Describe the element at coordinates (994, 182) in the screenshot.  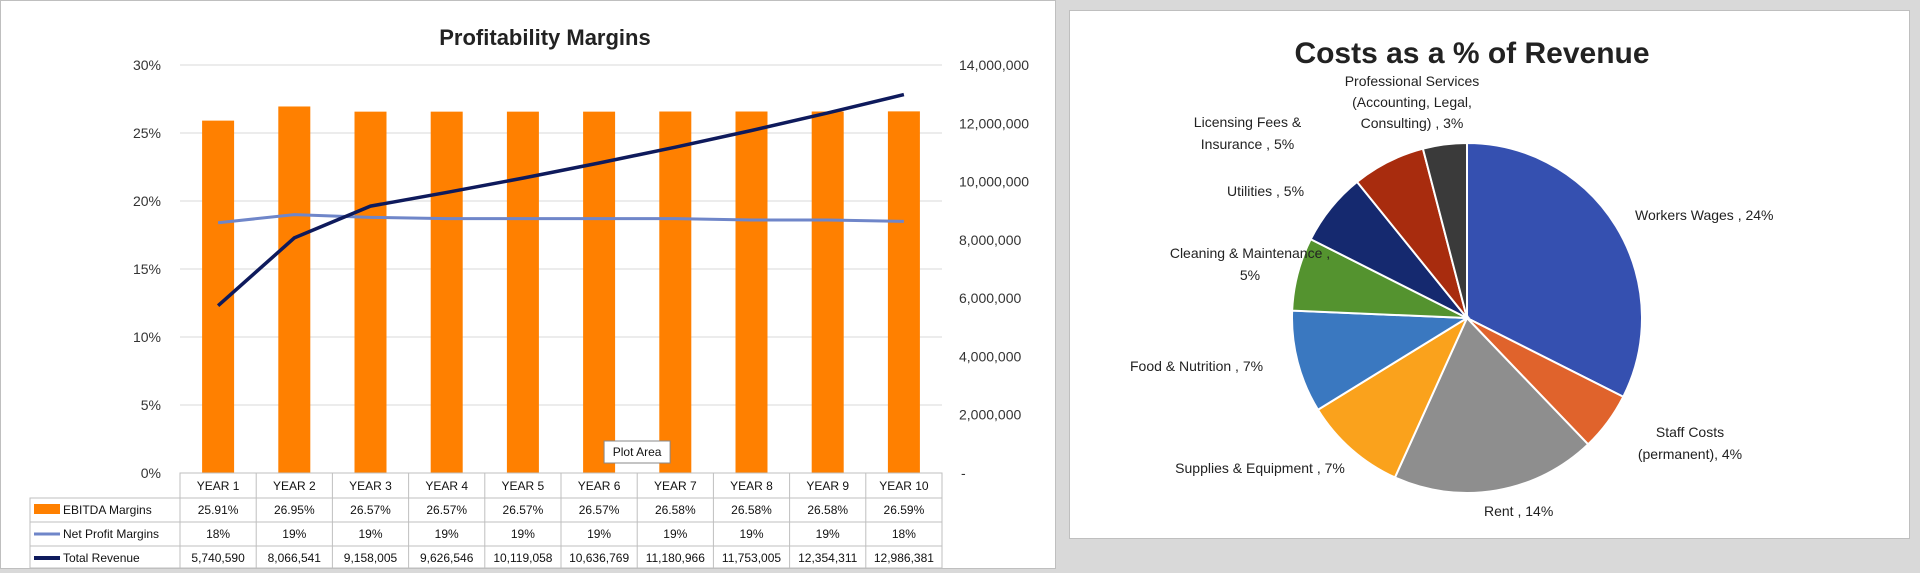
I see `right-axis-tick: 10,000,000` at that location.